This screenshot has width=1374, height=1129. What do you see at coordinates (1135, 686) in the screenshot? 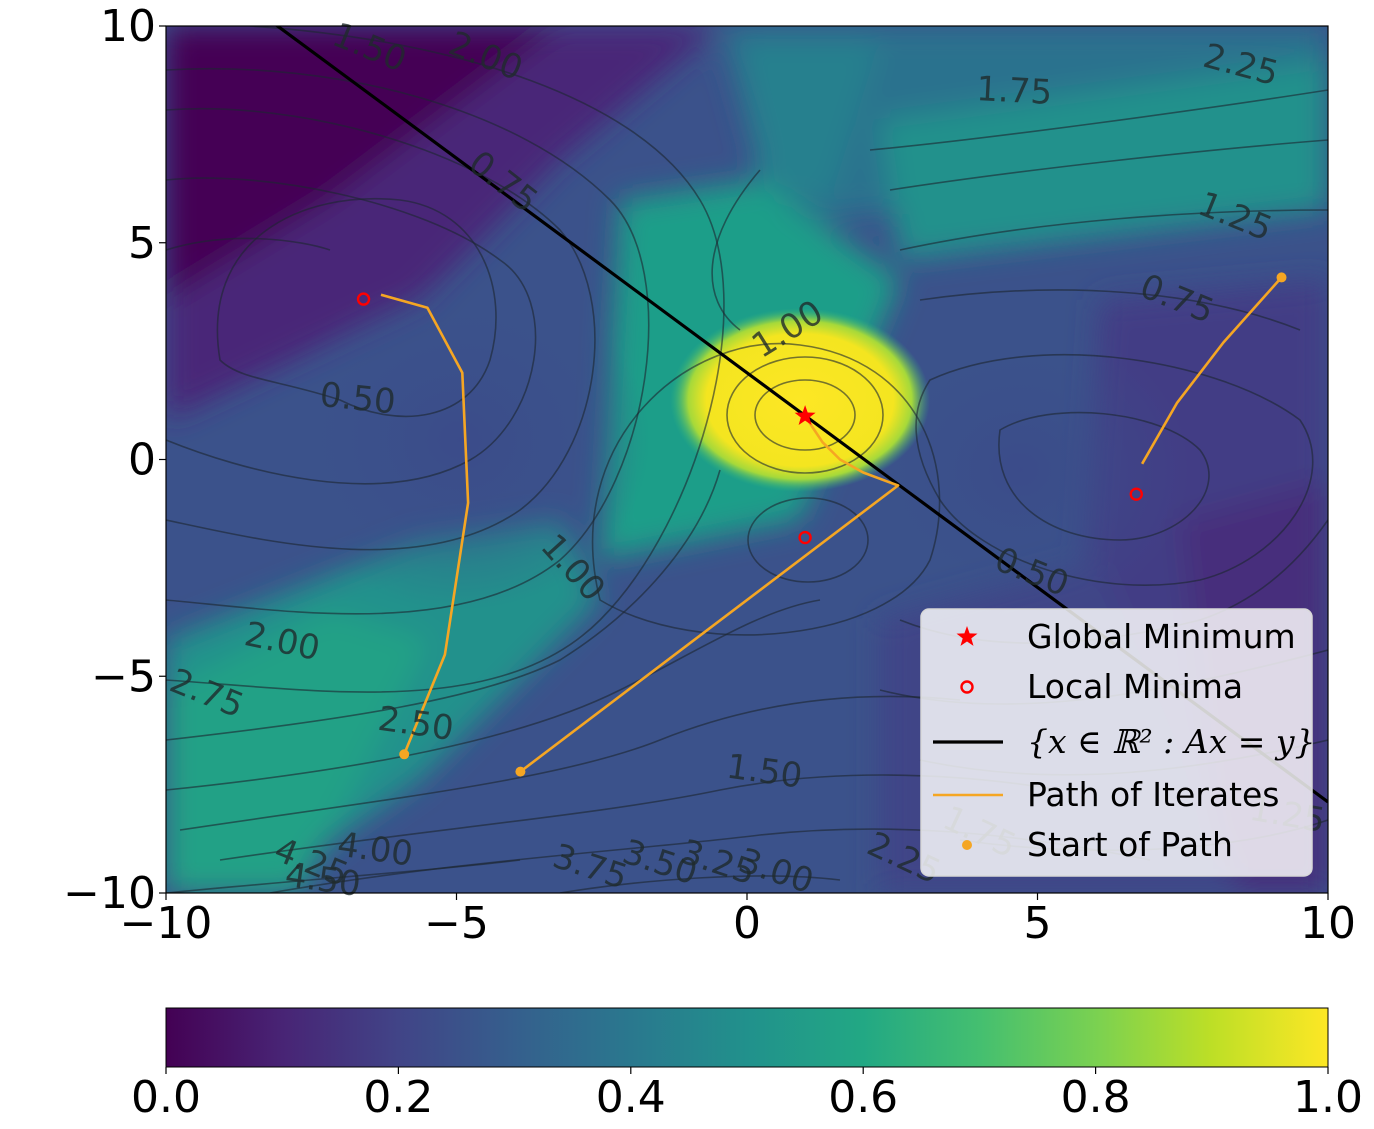
I see `legend-label: Local Minima` at bounding box center [1135, 686].